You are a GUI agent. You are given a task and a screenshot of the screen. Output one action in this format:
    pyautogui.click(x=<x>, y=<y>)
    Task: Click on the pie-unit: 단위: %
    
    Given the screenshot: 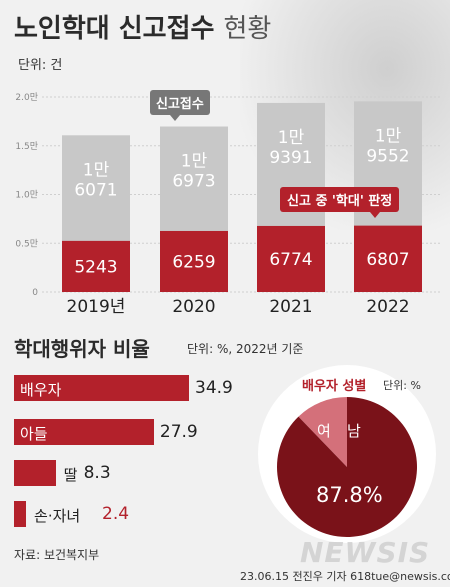 What is the action you would take?
    pyautogui.click(x=402, y=385)
    